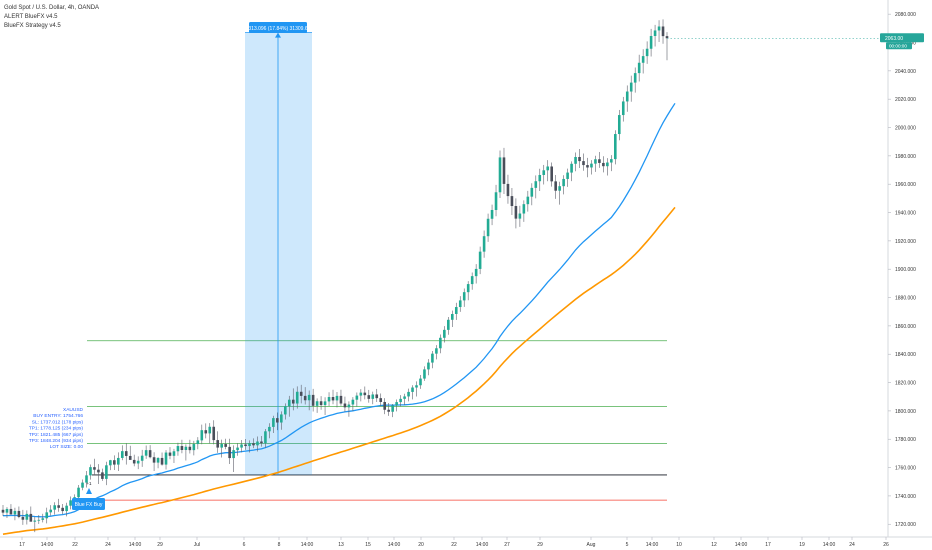 Image resolution: width=932 pixels, height=550 pixels. What do you see at coordinates (898, 45) in the screenshot?
I see `countdown-label: 00:00:00` at bounding box center [898, 45].